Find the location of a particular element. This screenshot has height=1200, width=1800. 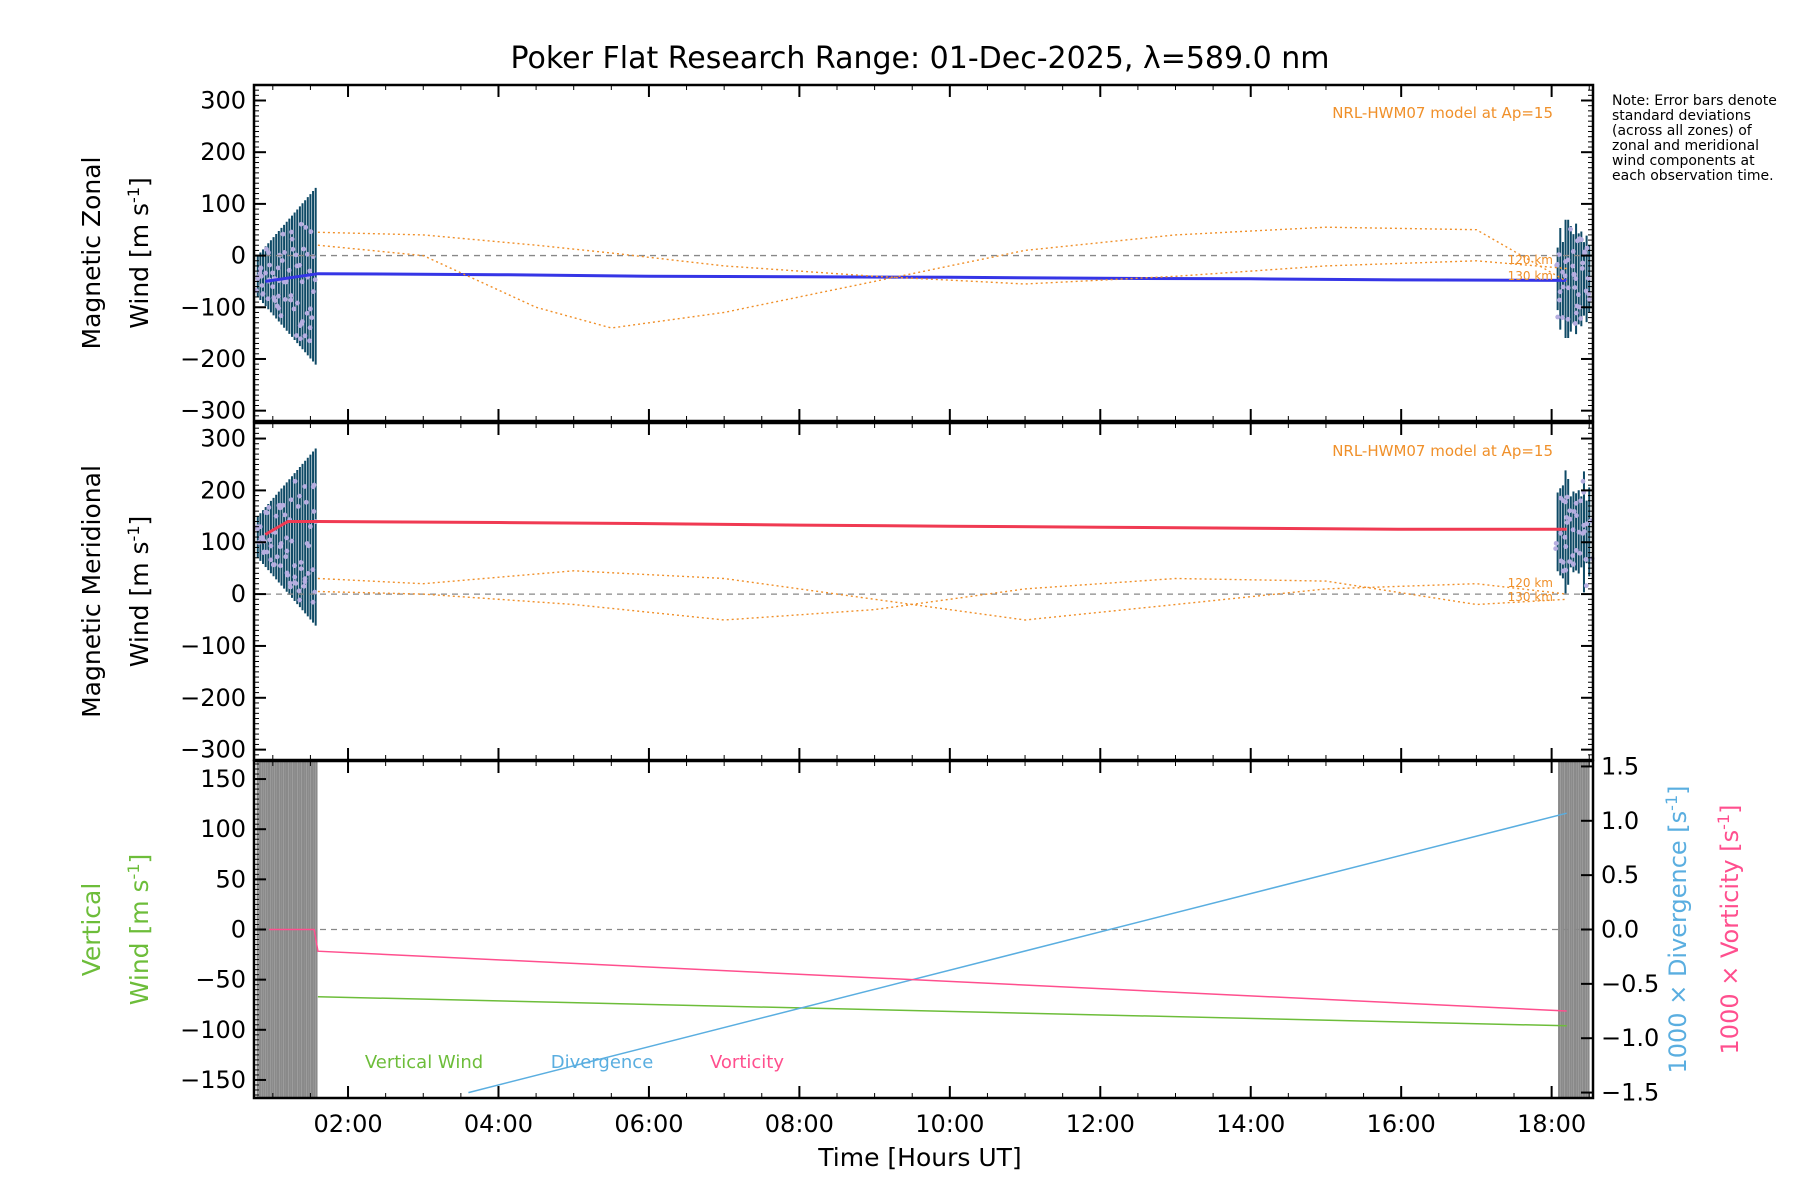

y-tick-label: −50 is located at coordinates (220, 980).